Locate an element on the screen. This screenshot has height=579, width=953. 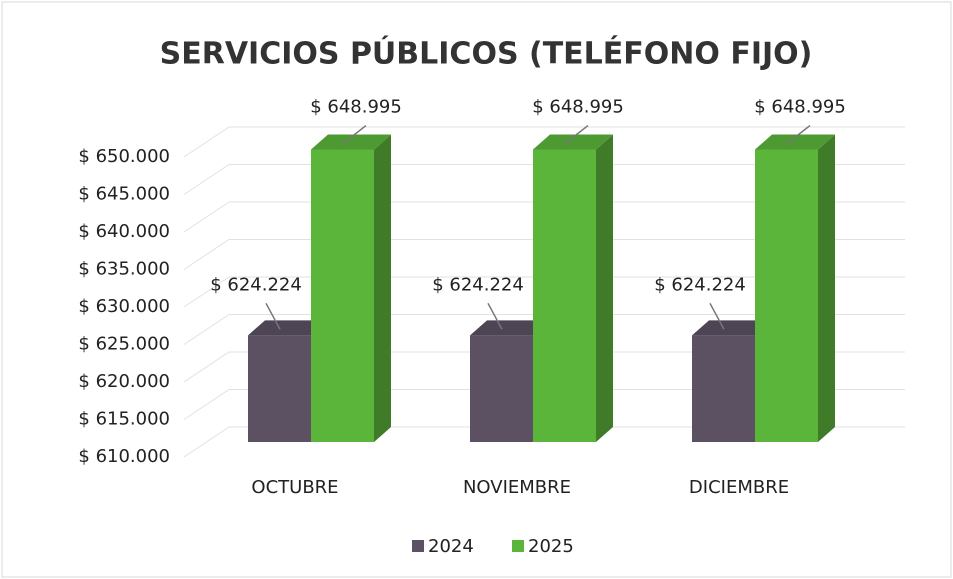
legend-label: 2024 is located at coordinates (451, 546).